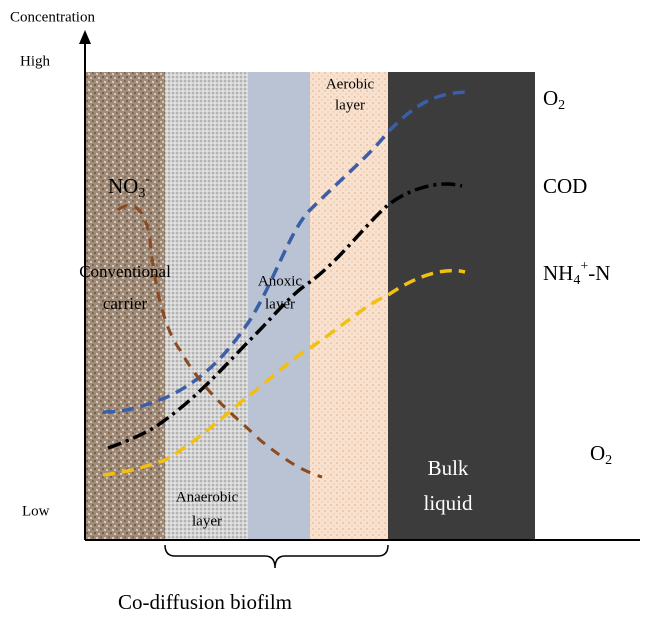  Describe the element at coordinates (584, 266) in the screenshot. I see `label-sup: +` at that location.